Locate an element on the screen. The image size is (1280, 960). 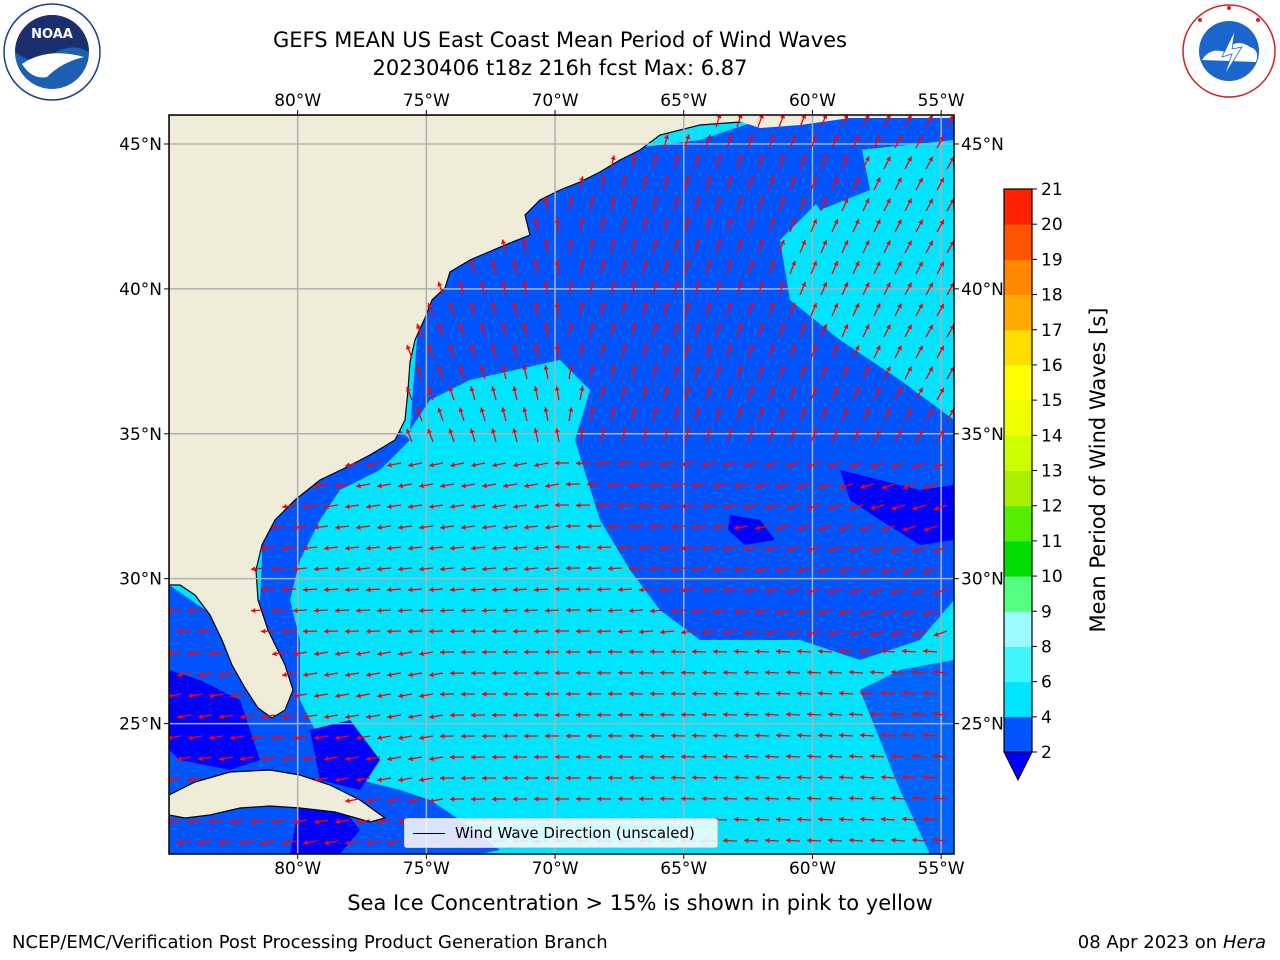
lon-label-bottom: 75°W is located at coordinates (426, 869).